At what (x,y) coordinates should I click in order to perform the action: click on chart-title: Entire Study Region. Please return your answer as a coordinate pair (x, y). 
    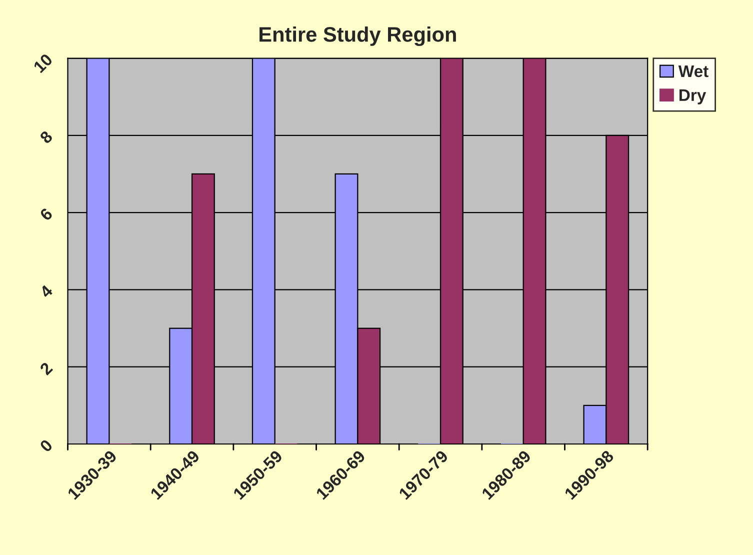
    Looking at the image, I should click on (358, 36).